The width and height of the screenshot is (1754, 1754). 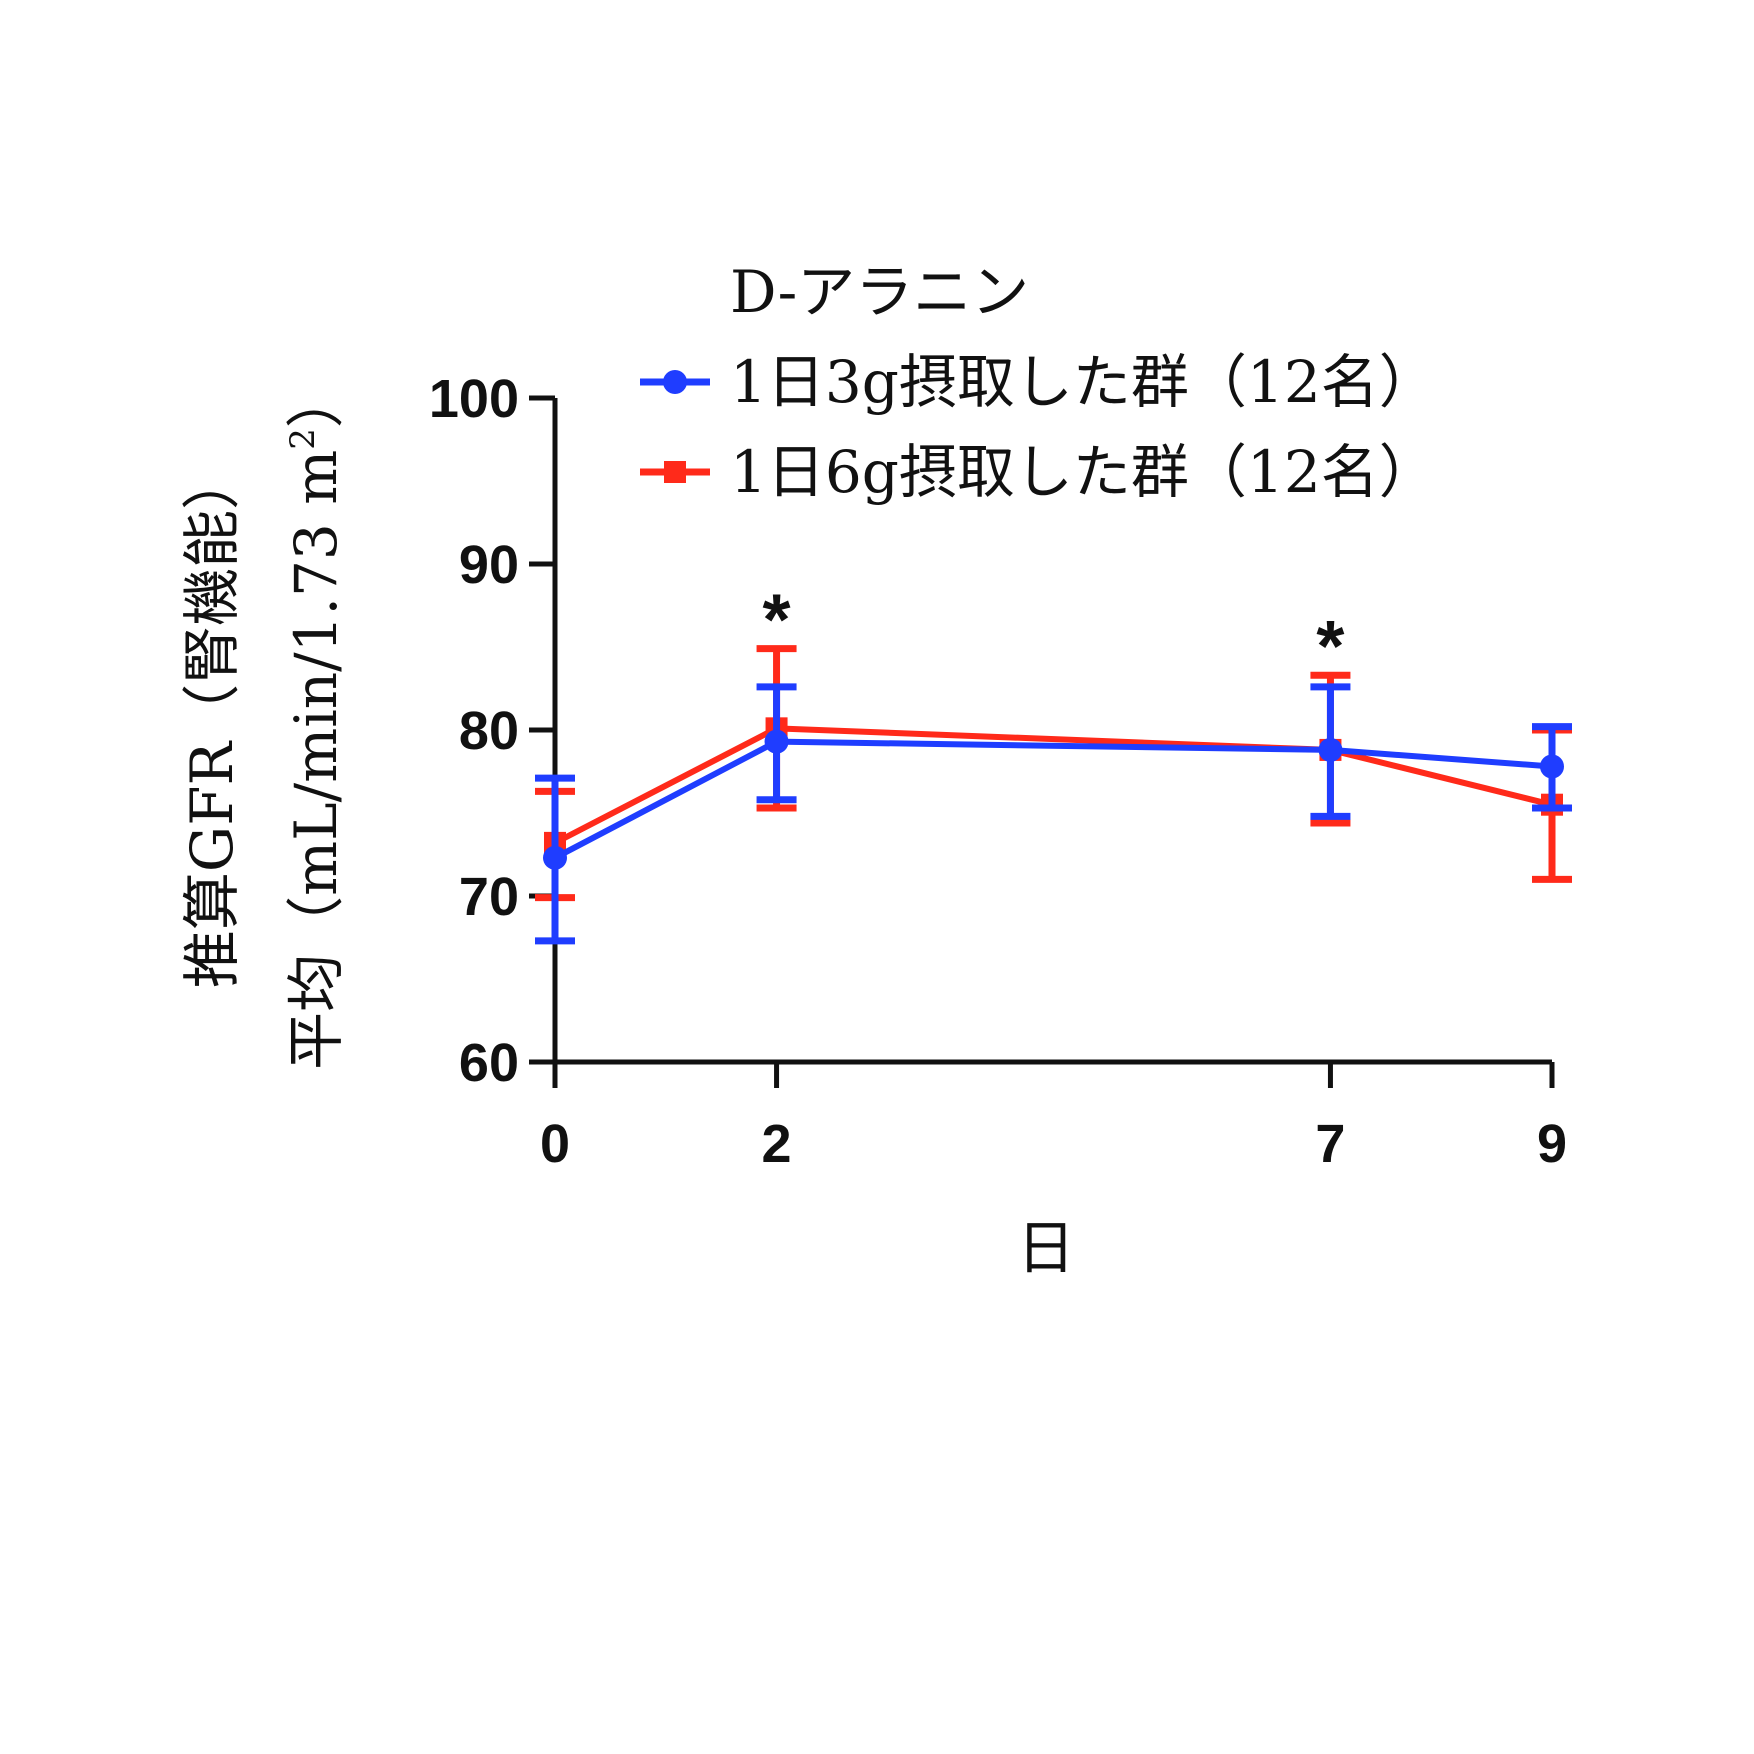 What do you see at coordinates (555, 1144) in the screenshot?
I see `x-tick-label: 0` at bounding box center [555, 1144].